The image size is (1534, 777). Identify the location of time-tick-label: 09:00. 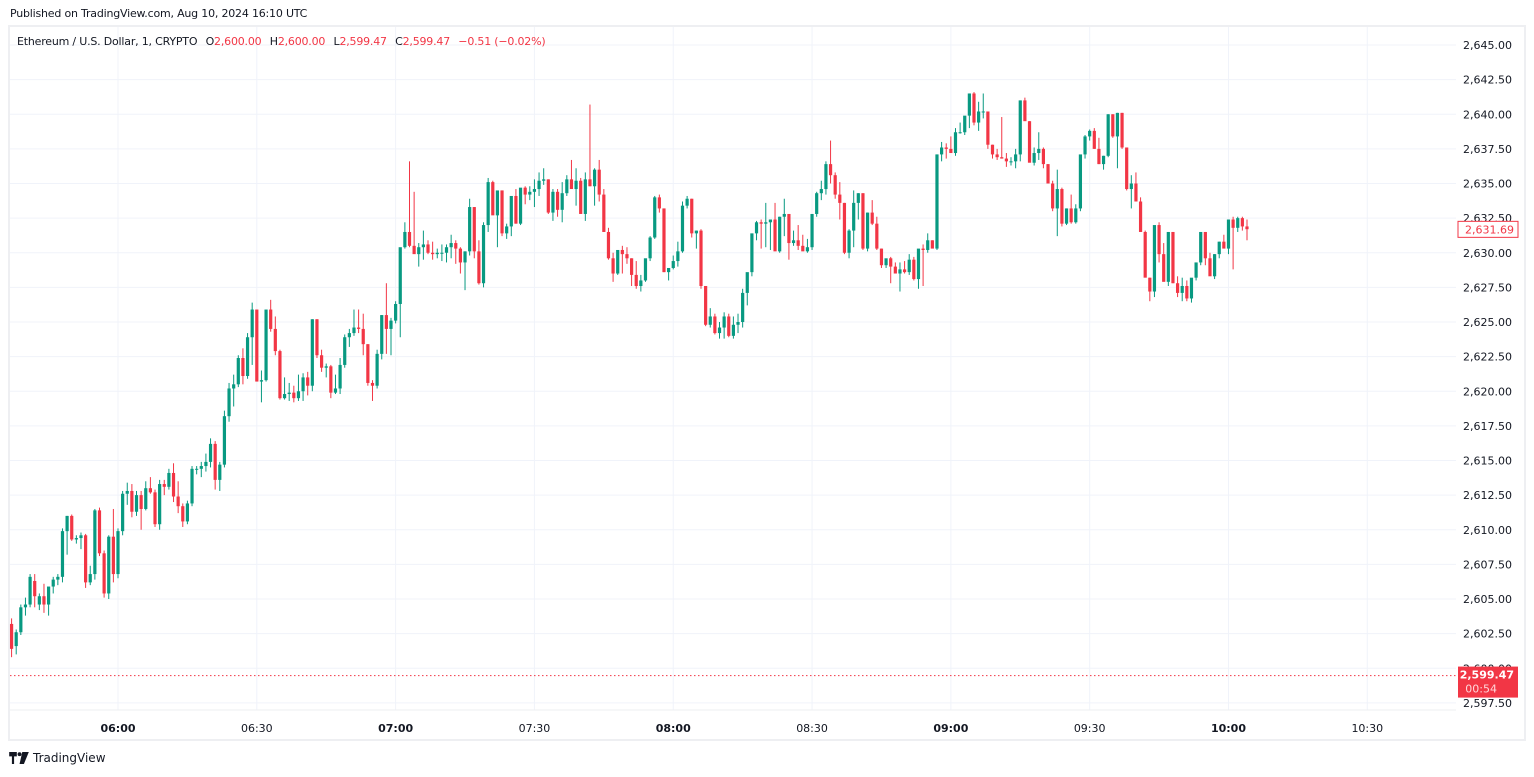
(950, 728).